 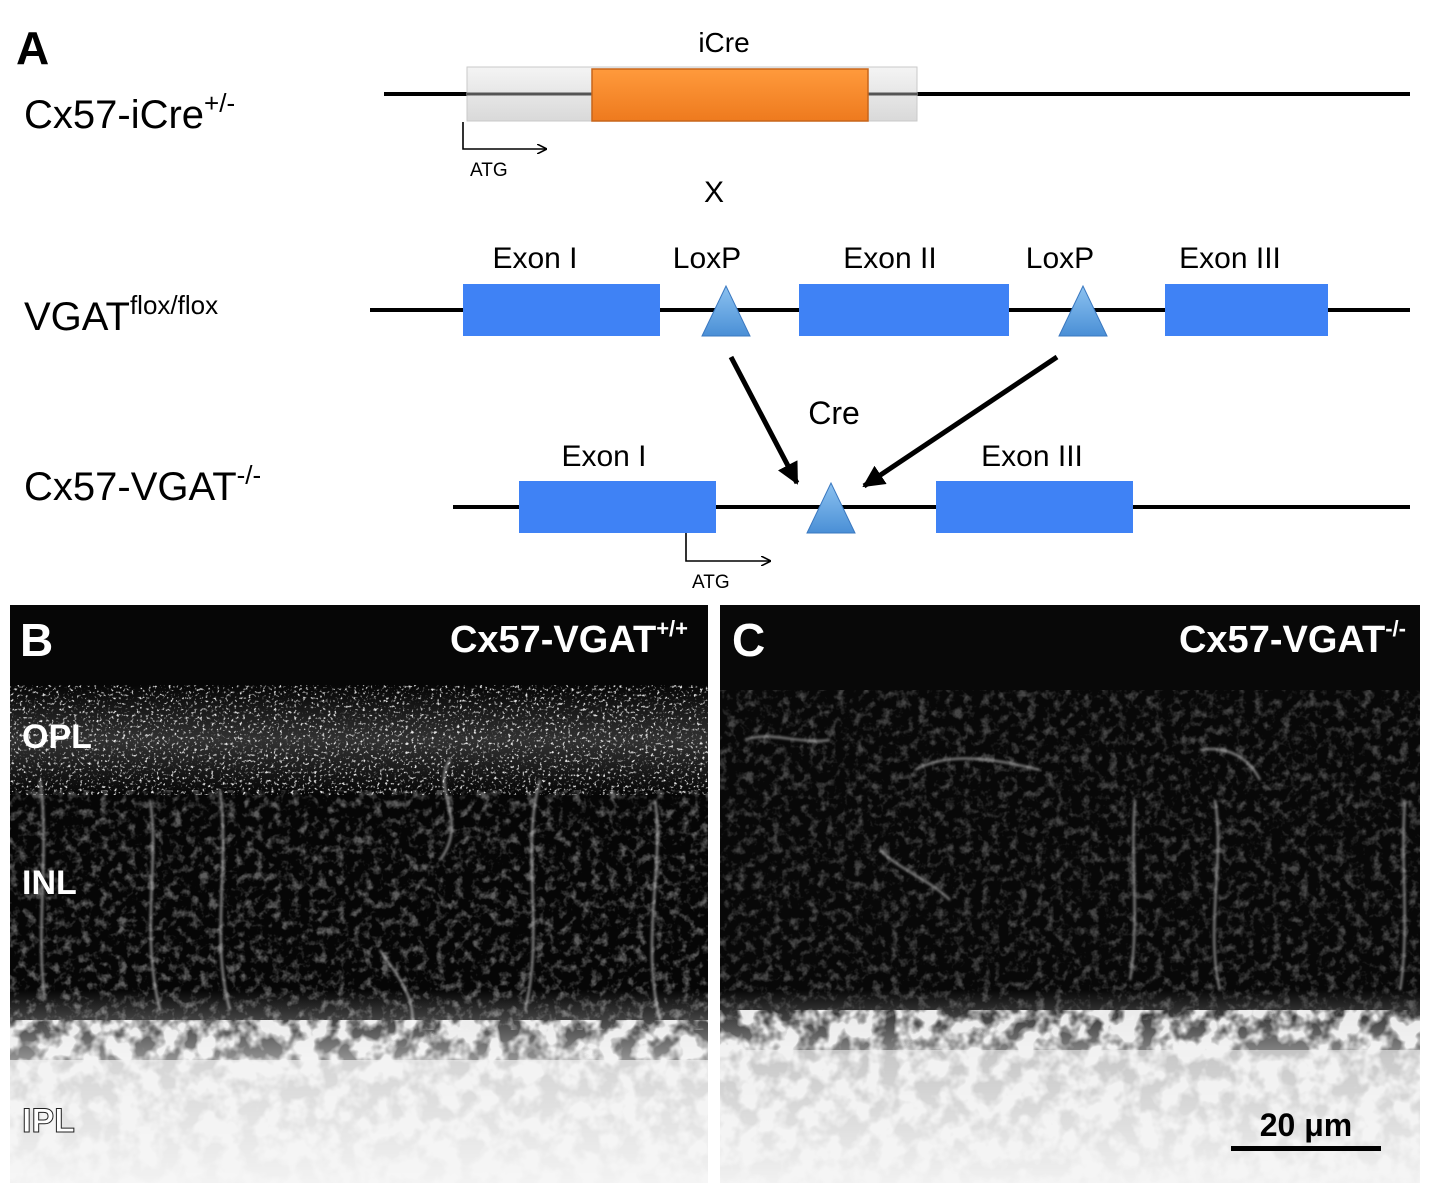 I want to click on icre-label: iCre, so click(x=723, y=42).